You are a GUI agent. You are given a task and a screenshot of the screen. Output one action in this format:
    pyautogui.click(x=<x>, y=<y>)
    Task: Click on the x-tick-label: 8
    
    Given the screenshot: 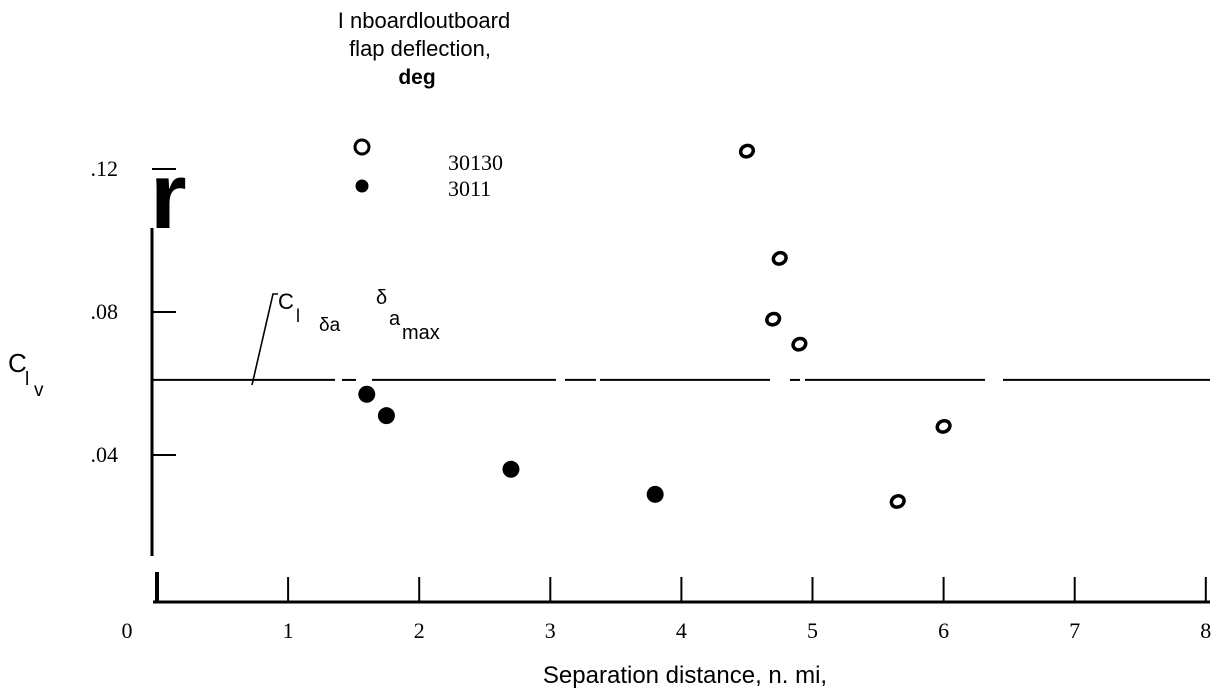 What is the action you would take?
    pyautogui.click(x=1205, y=630)
    